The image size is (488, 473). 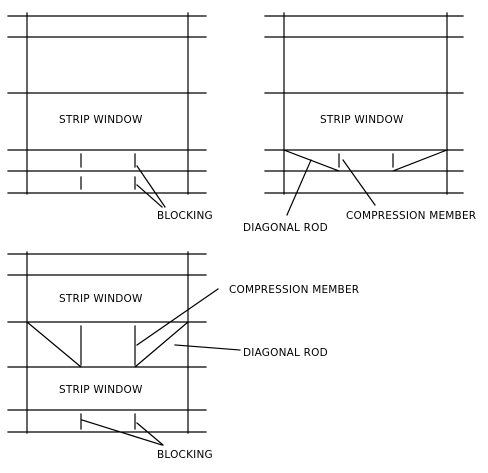 What do you see at coordinates (101, 390) in the screenshot?
I see `strip-window-label-lower: STRIP WINDOW` at bounding box center [101, 390].